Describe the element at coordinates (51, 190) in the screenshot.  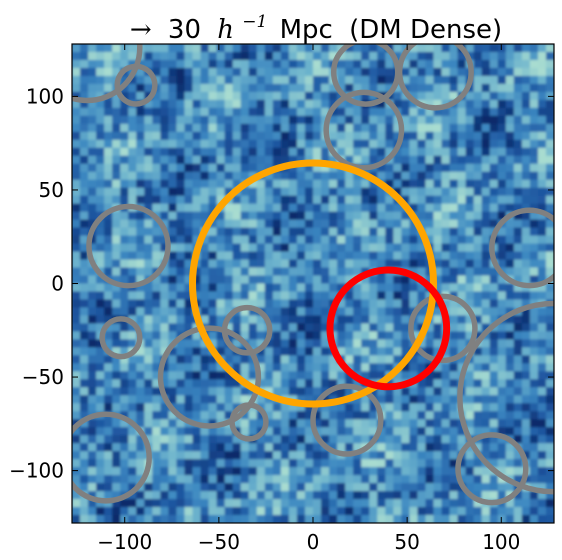
I see `y-tick-label: 50` at that location.